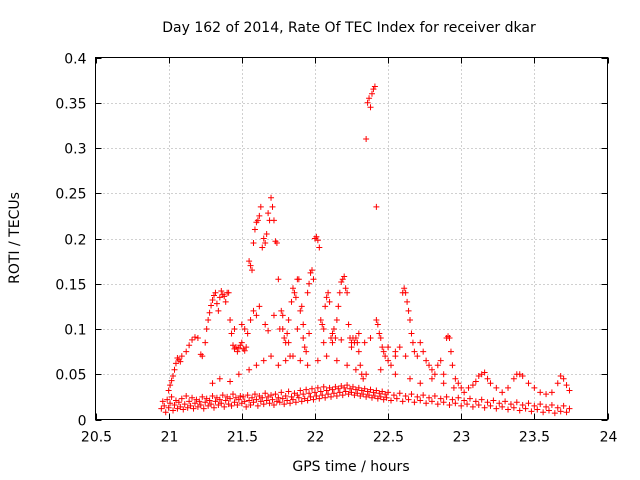 Image resolution: width=640 pixels, height=480 pixels. What do you see at coordinates (70, 376) in the screenshot?
I see `y-tick-label: 0.05` at bounding box center [70, 376].